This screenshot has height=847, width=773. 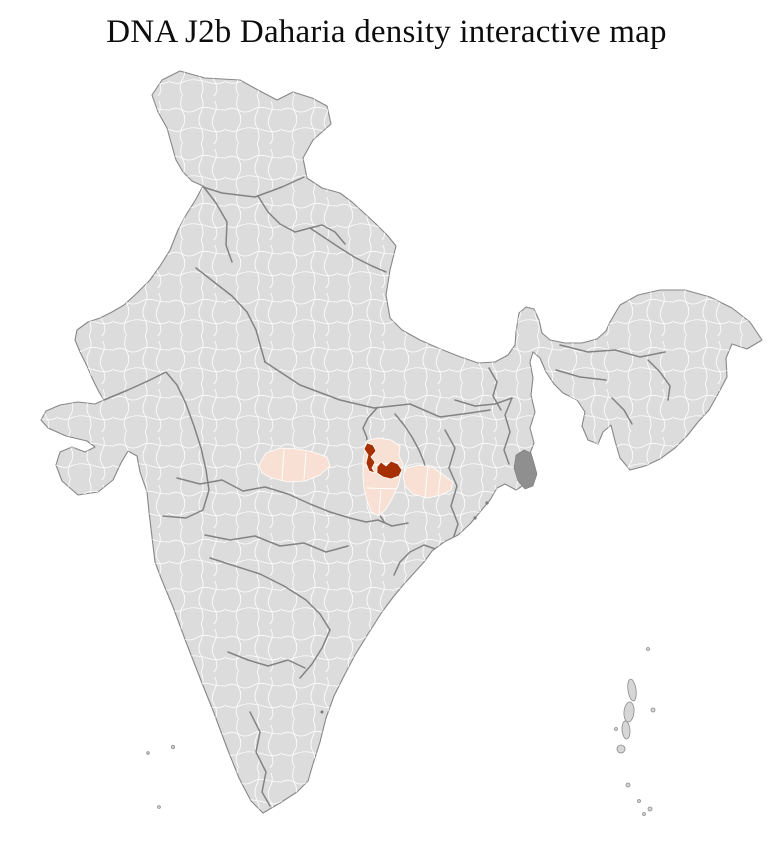 I want to click on lakshadweep-islands, so click(x=160, y=777).